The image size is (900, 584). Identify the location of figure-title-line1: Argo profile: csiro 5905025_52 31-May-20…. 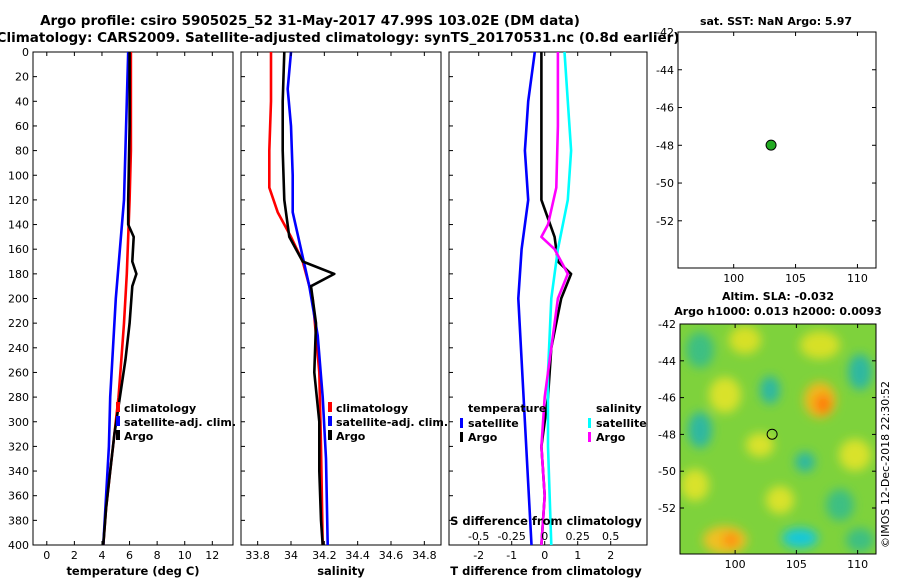
(310, 21).